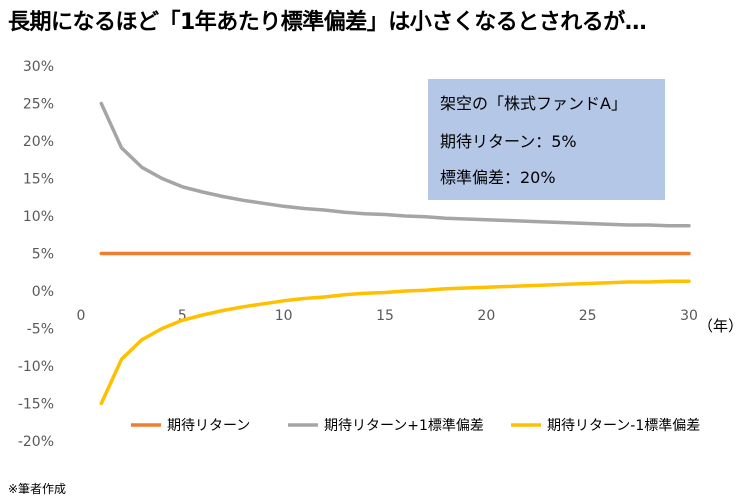 The width and height of the screenshot is (739, 502). What do you see at coordinates (36, 442) in the screenshot?
I see `y-tick-label-10: -20%` at bounding box center [36, 442].